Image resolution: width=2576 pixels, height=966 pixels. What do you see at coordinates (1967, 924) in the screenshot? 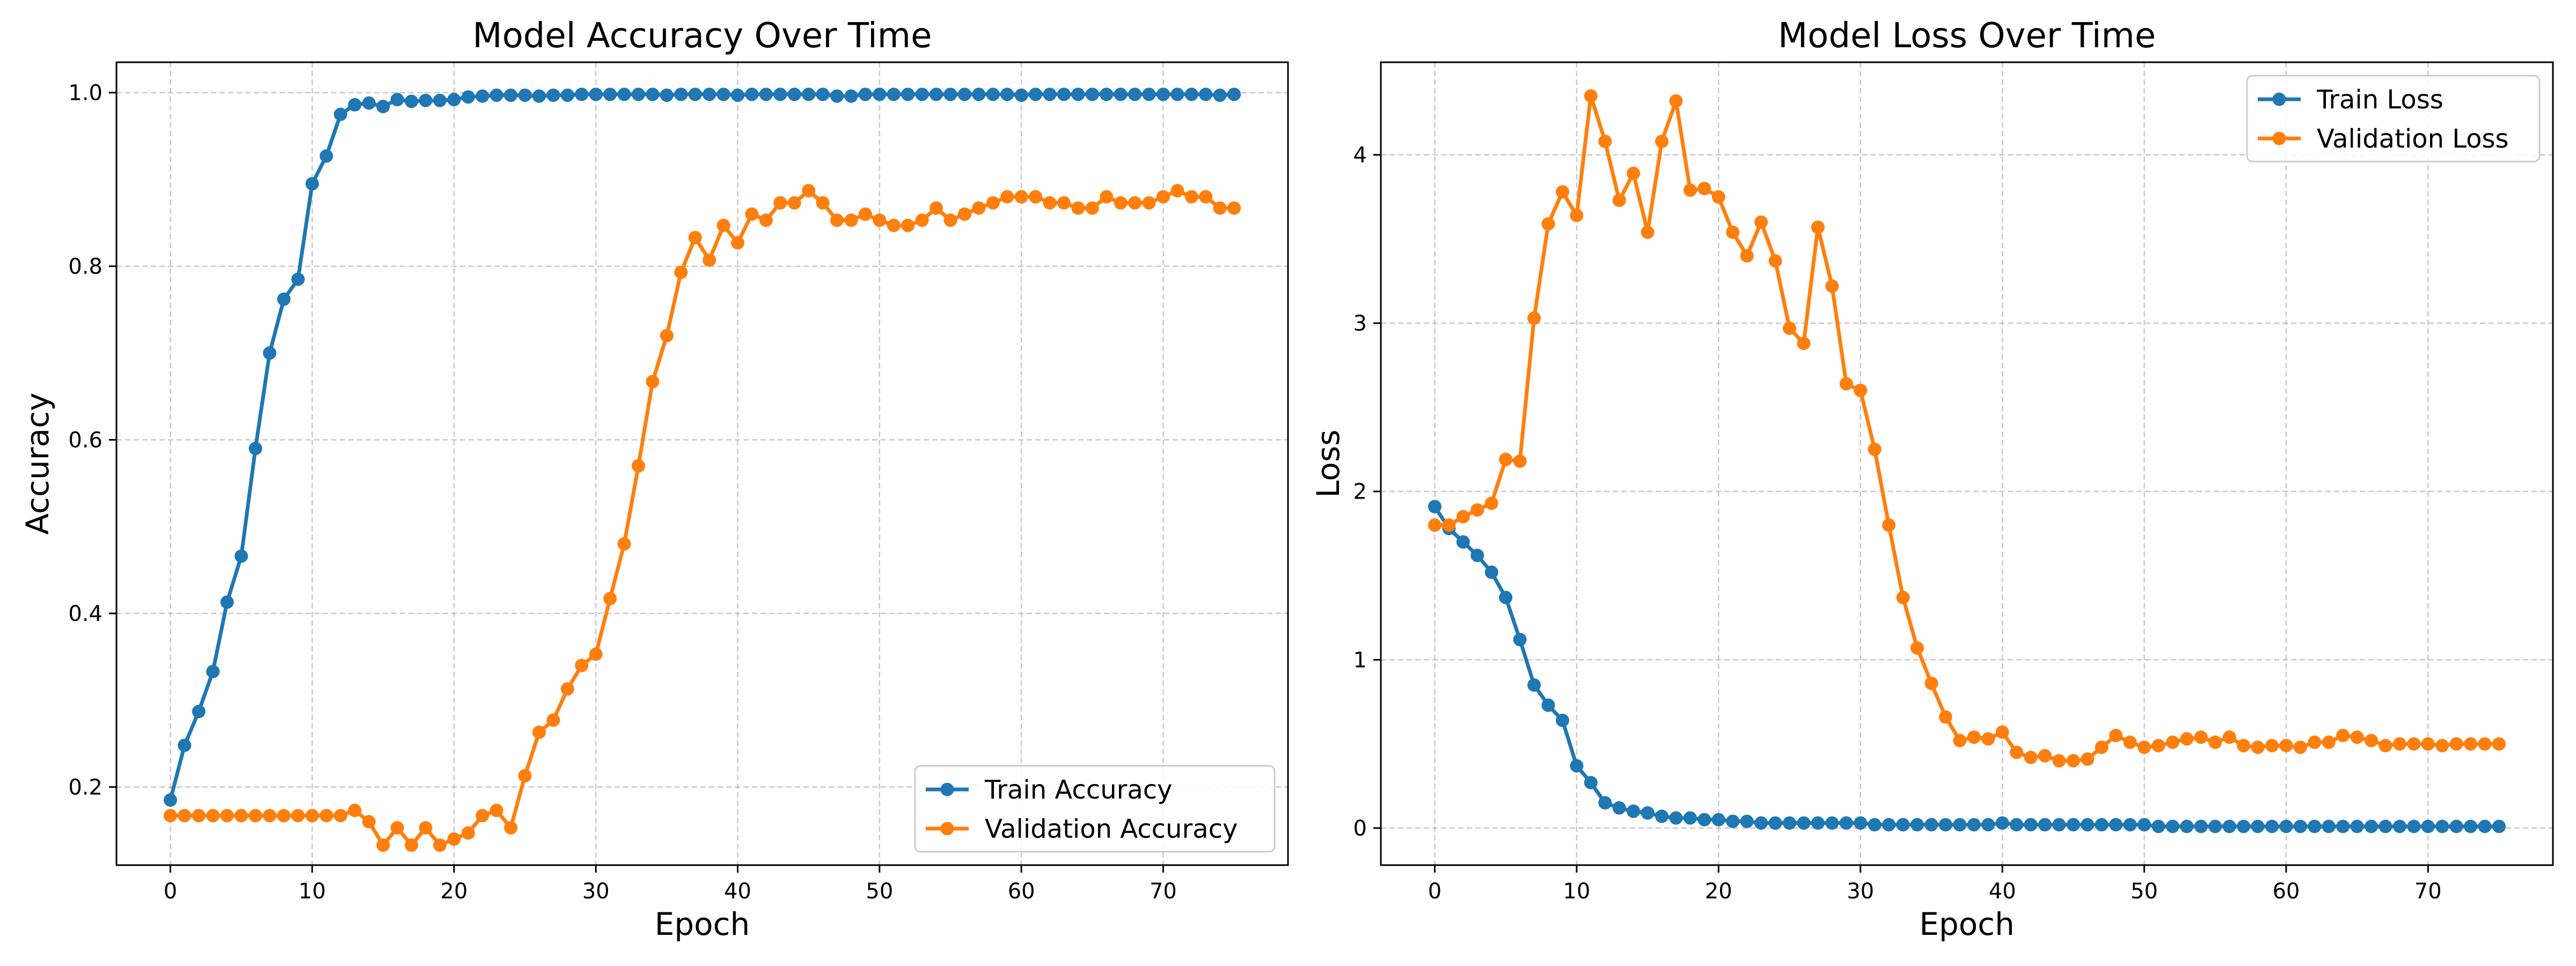
I see `x-axis-label: Epoch` at bounding box center [1967, 924].